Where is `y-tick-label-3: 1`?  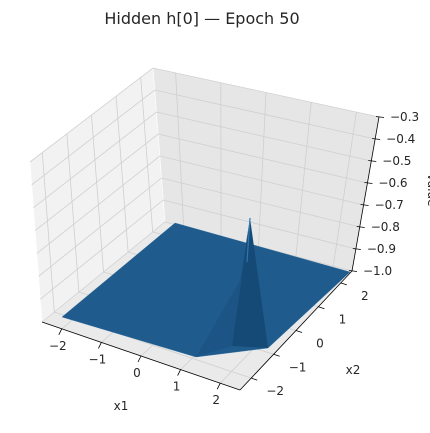
y-tick-label-3: 1 is located at coordinates (343, 320).